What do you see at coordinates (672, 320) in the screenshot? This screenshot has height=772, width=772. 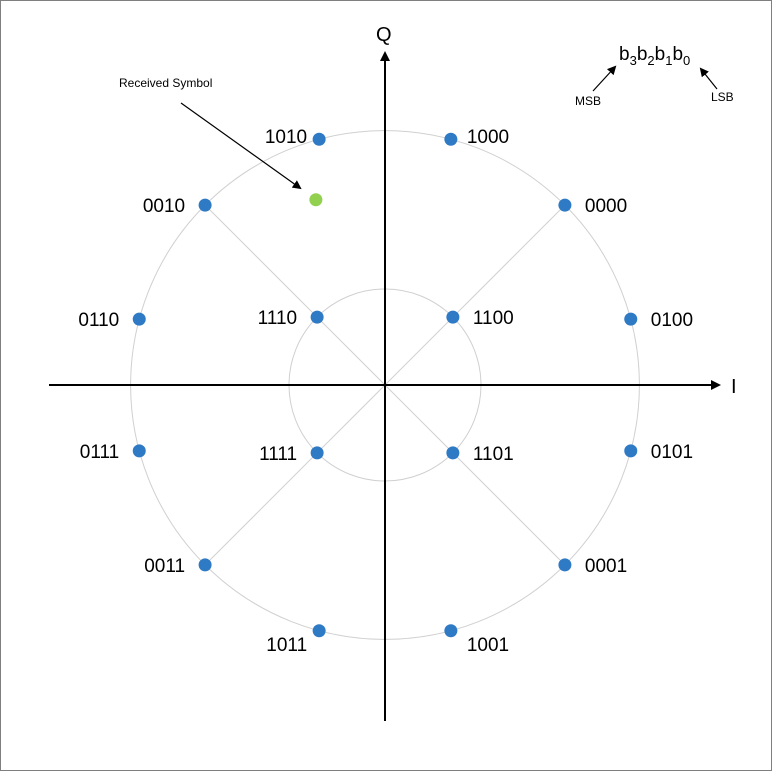 I see `symbol-label-0100: 0100` at bounding box center [672, 320].